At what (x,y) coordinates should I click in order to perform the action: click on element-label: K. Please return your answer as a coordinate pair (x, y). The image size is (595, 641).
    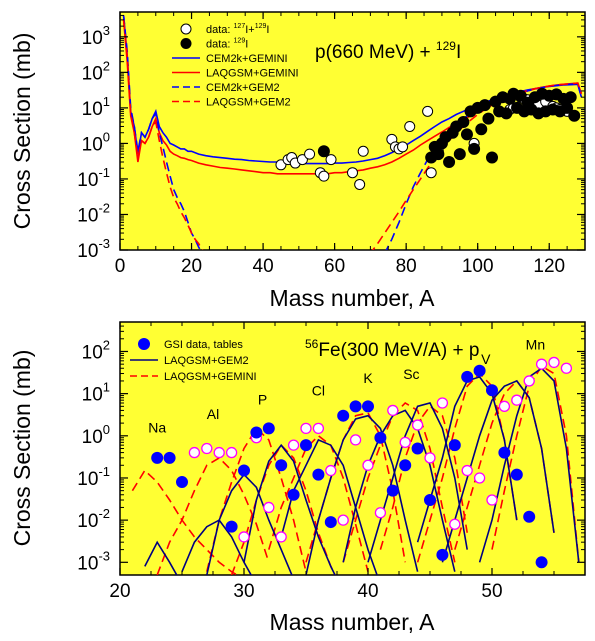
    Looking at the image, I should click on (368, 378).